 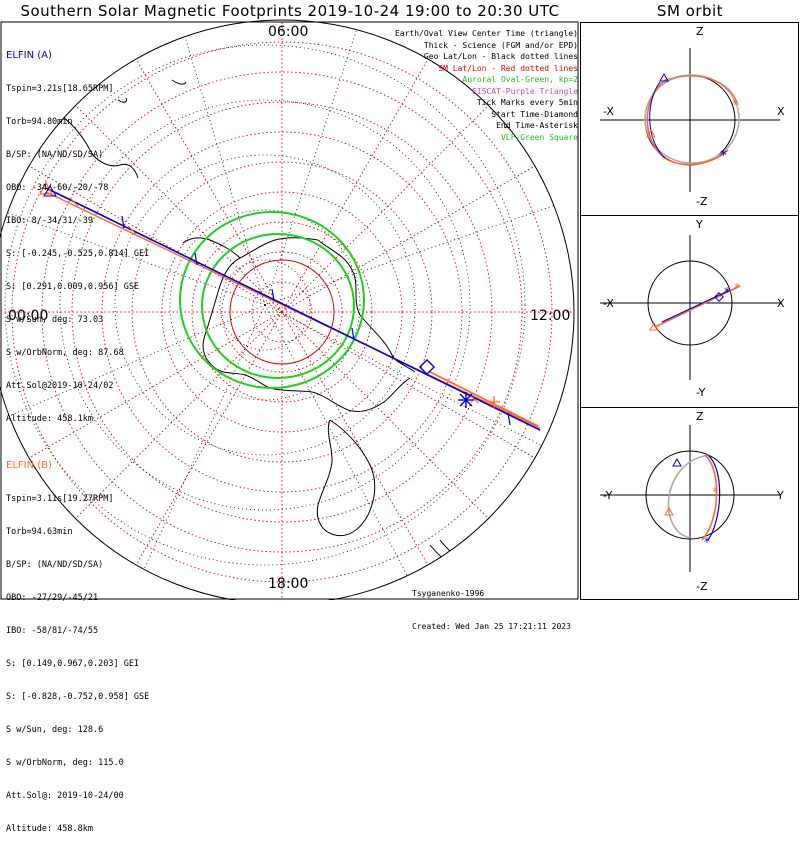 What do you see at coordinates (49, 221) in the screenshot?
I see `probe-a-line: IBO: 8/-34/31/-39` at bounding box center [49, 221].